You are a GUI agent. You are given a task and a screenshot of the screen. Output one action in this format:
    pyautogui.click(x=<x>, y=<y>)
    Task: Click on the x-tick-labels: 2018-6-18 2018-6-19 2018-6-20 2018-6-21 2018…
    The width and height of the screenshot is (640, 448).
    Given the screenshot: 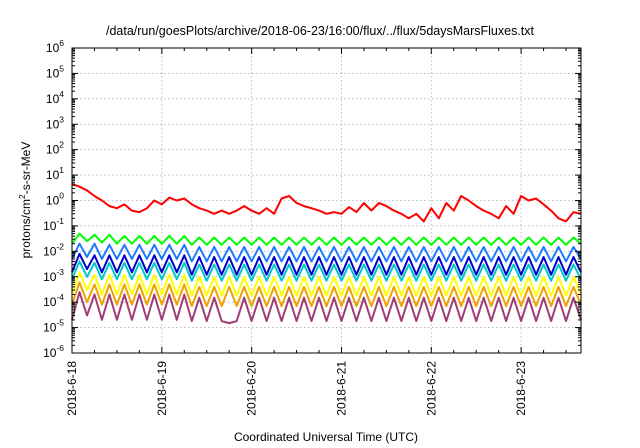 What is the action you would take?
    pyautogui.click(x=296, y=388)
    